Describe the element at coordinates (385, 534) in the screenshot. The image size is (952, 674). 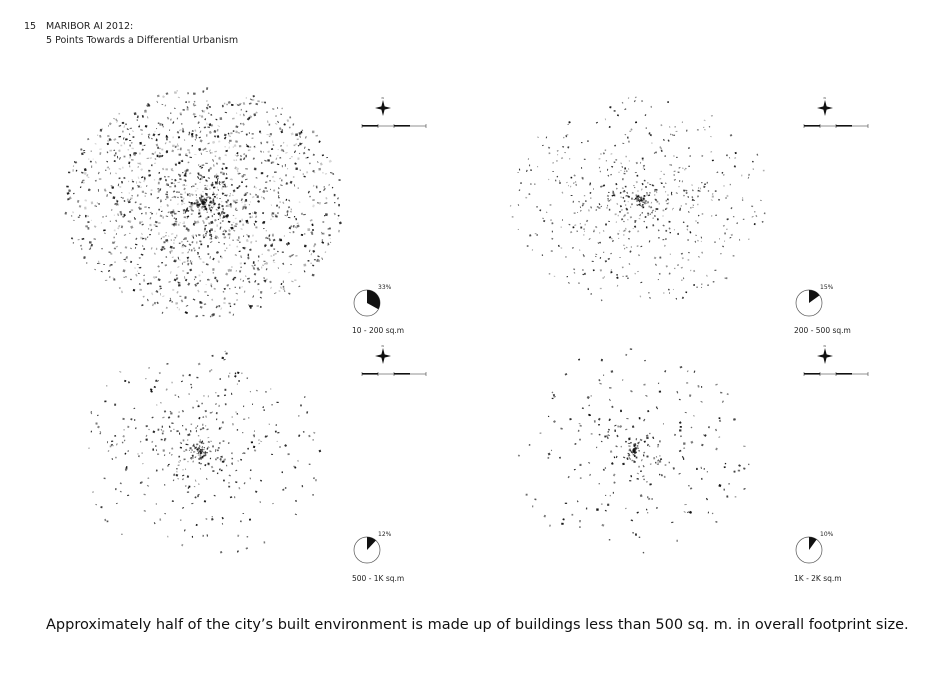
I see `pie-percent-label: 12%` at that location.